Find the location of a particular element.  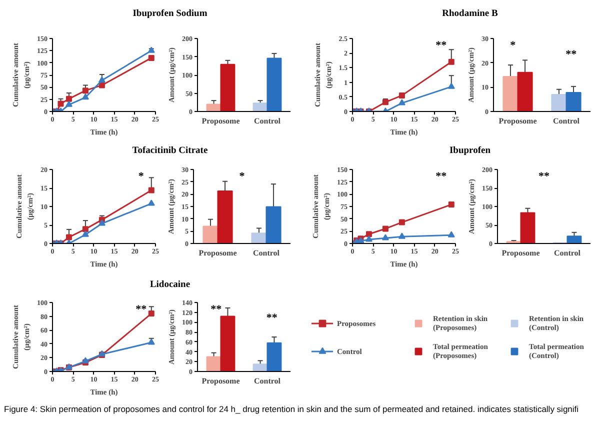

chart-title: Rhodamine B is located at coordinates (470, 14).